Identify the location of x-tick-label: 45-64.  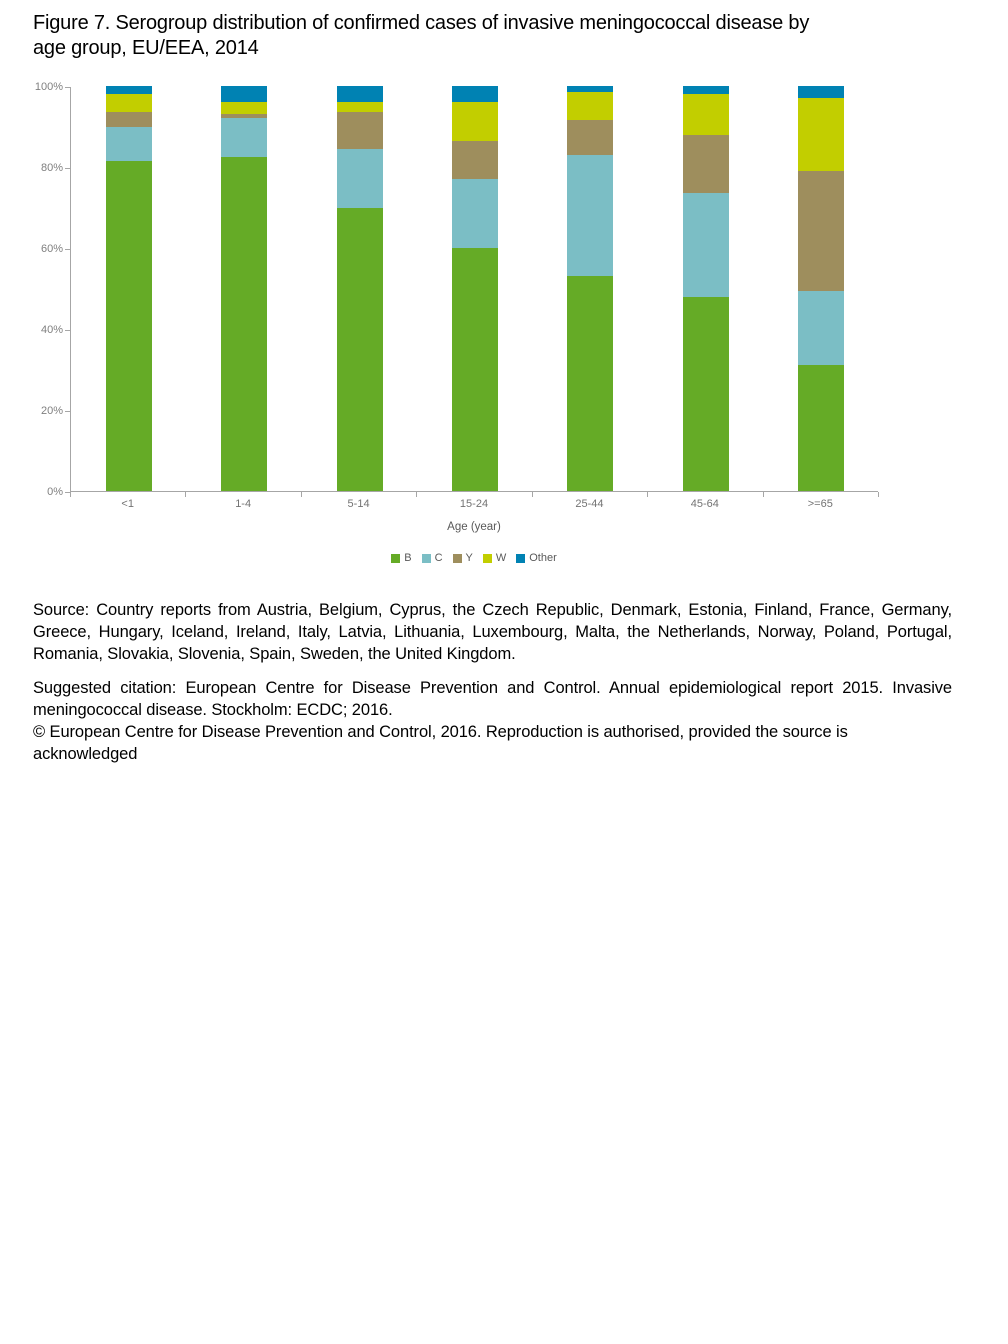
(704, 504).